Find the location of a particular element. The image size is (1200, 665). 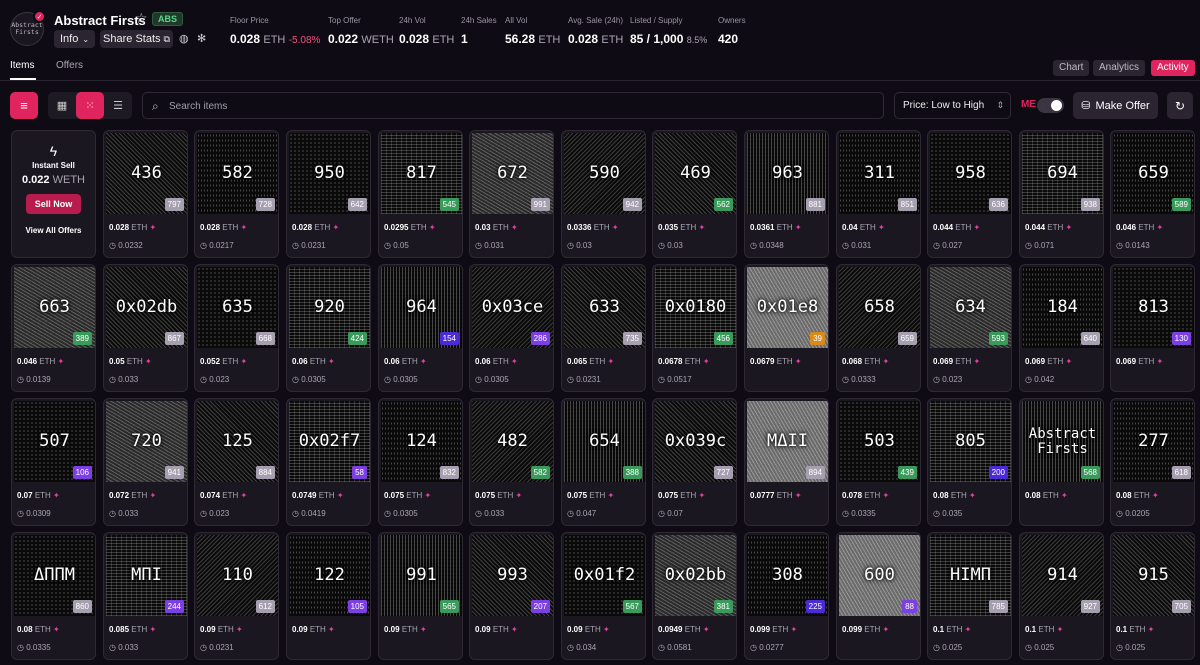

nft-card: HIMΠ 785 0.1 ETH ✦ ◷ 0.025 is located at coordinates (969, 596).